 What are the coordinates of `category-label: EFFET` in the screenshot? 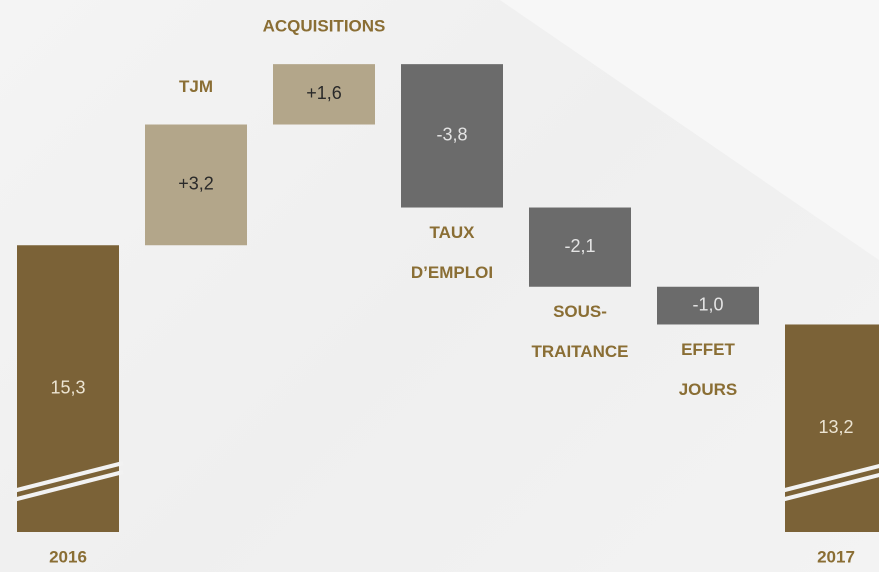 It's located at (708, 349).